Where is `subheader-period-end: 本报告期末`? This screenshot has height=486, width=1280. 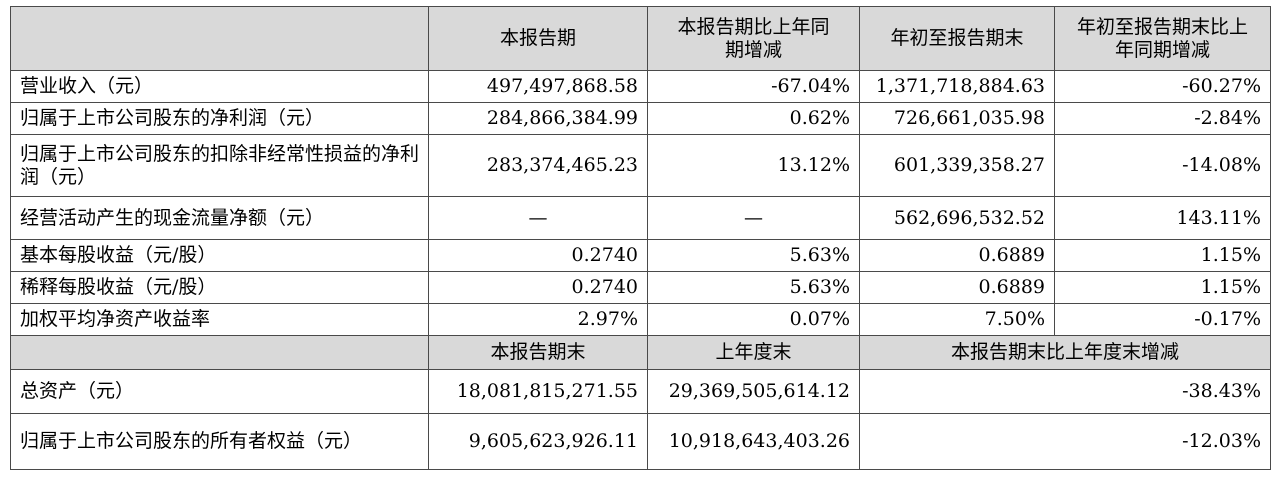
subheader-period-end: 本报告期末 is located at coordinates (538, 352).